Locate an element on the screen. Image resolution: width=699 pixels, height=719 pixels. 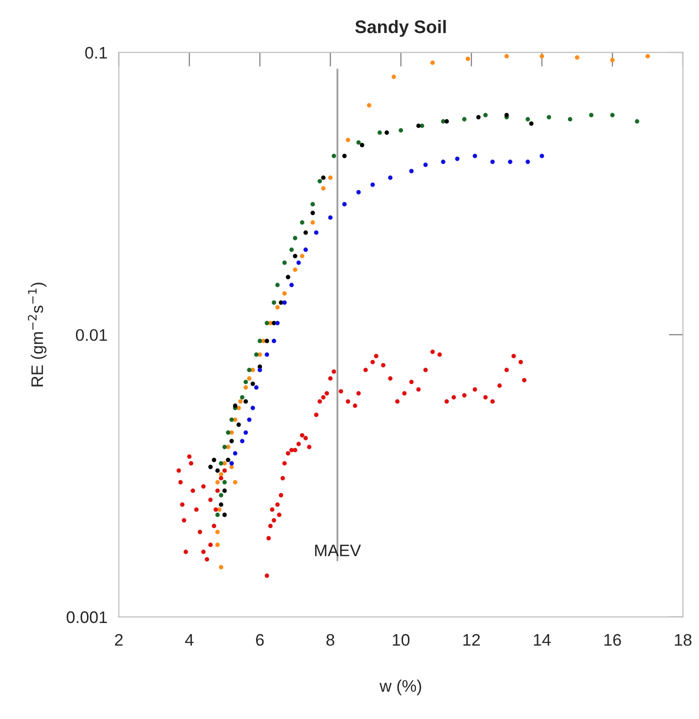
x-tick-label: 10 is located at coordinates (401, 640).